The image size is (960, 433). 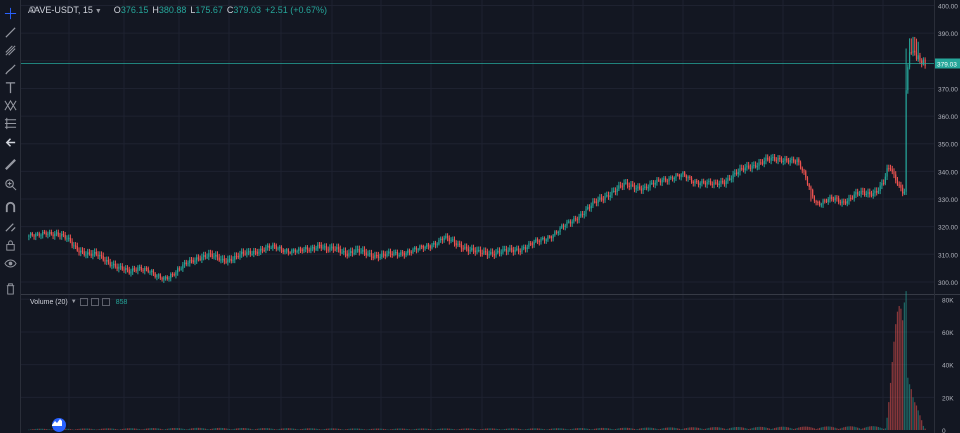 What do you see at coordinates (948, 145) in the screenshot?
I see `price-axis-label: 350.00` at bounding box center [948, 145].